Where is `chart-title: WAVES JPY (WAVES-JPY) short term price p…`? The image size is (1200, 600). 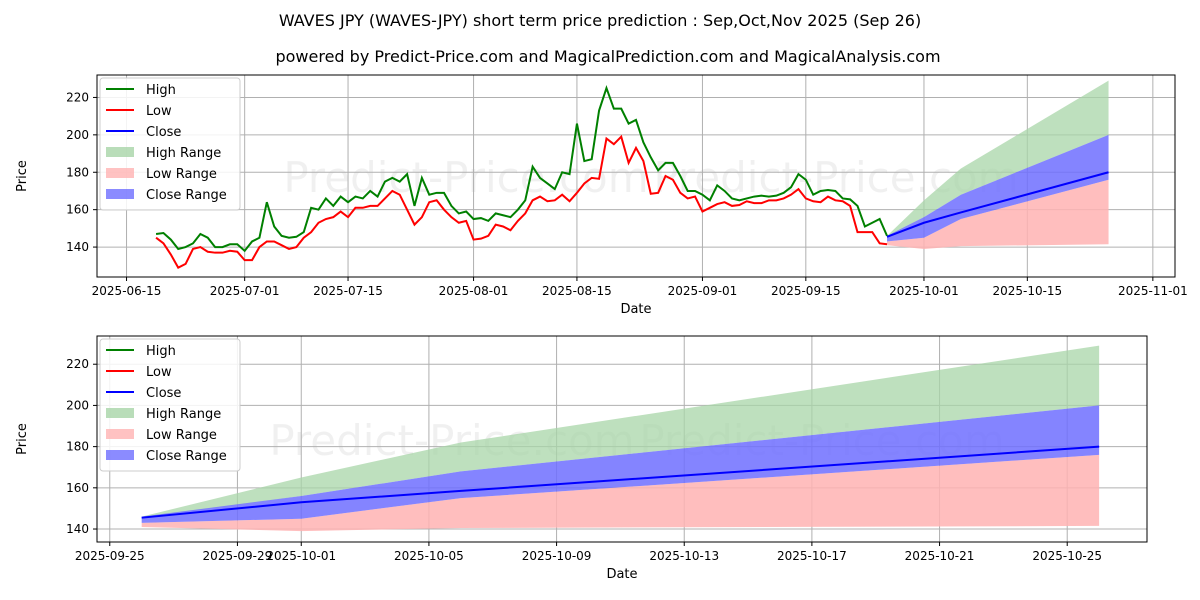
chart-title: WAVES JPY (WAVES-JPY) short term price p… is located at coordinates (600, 20).